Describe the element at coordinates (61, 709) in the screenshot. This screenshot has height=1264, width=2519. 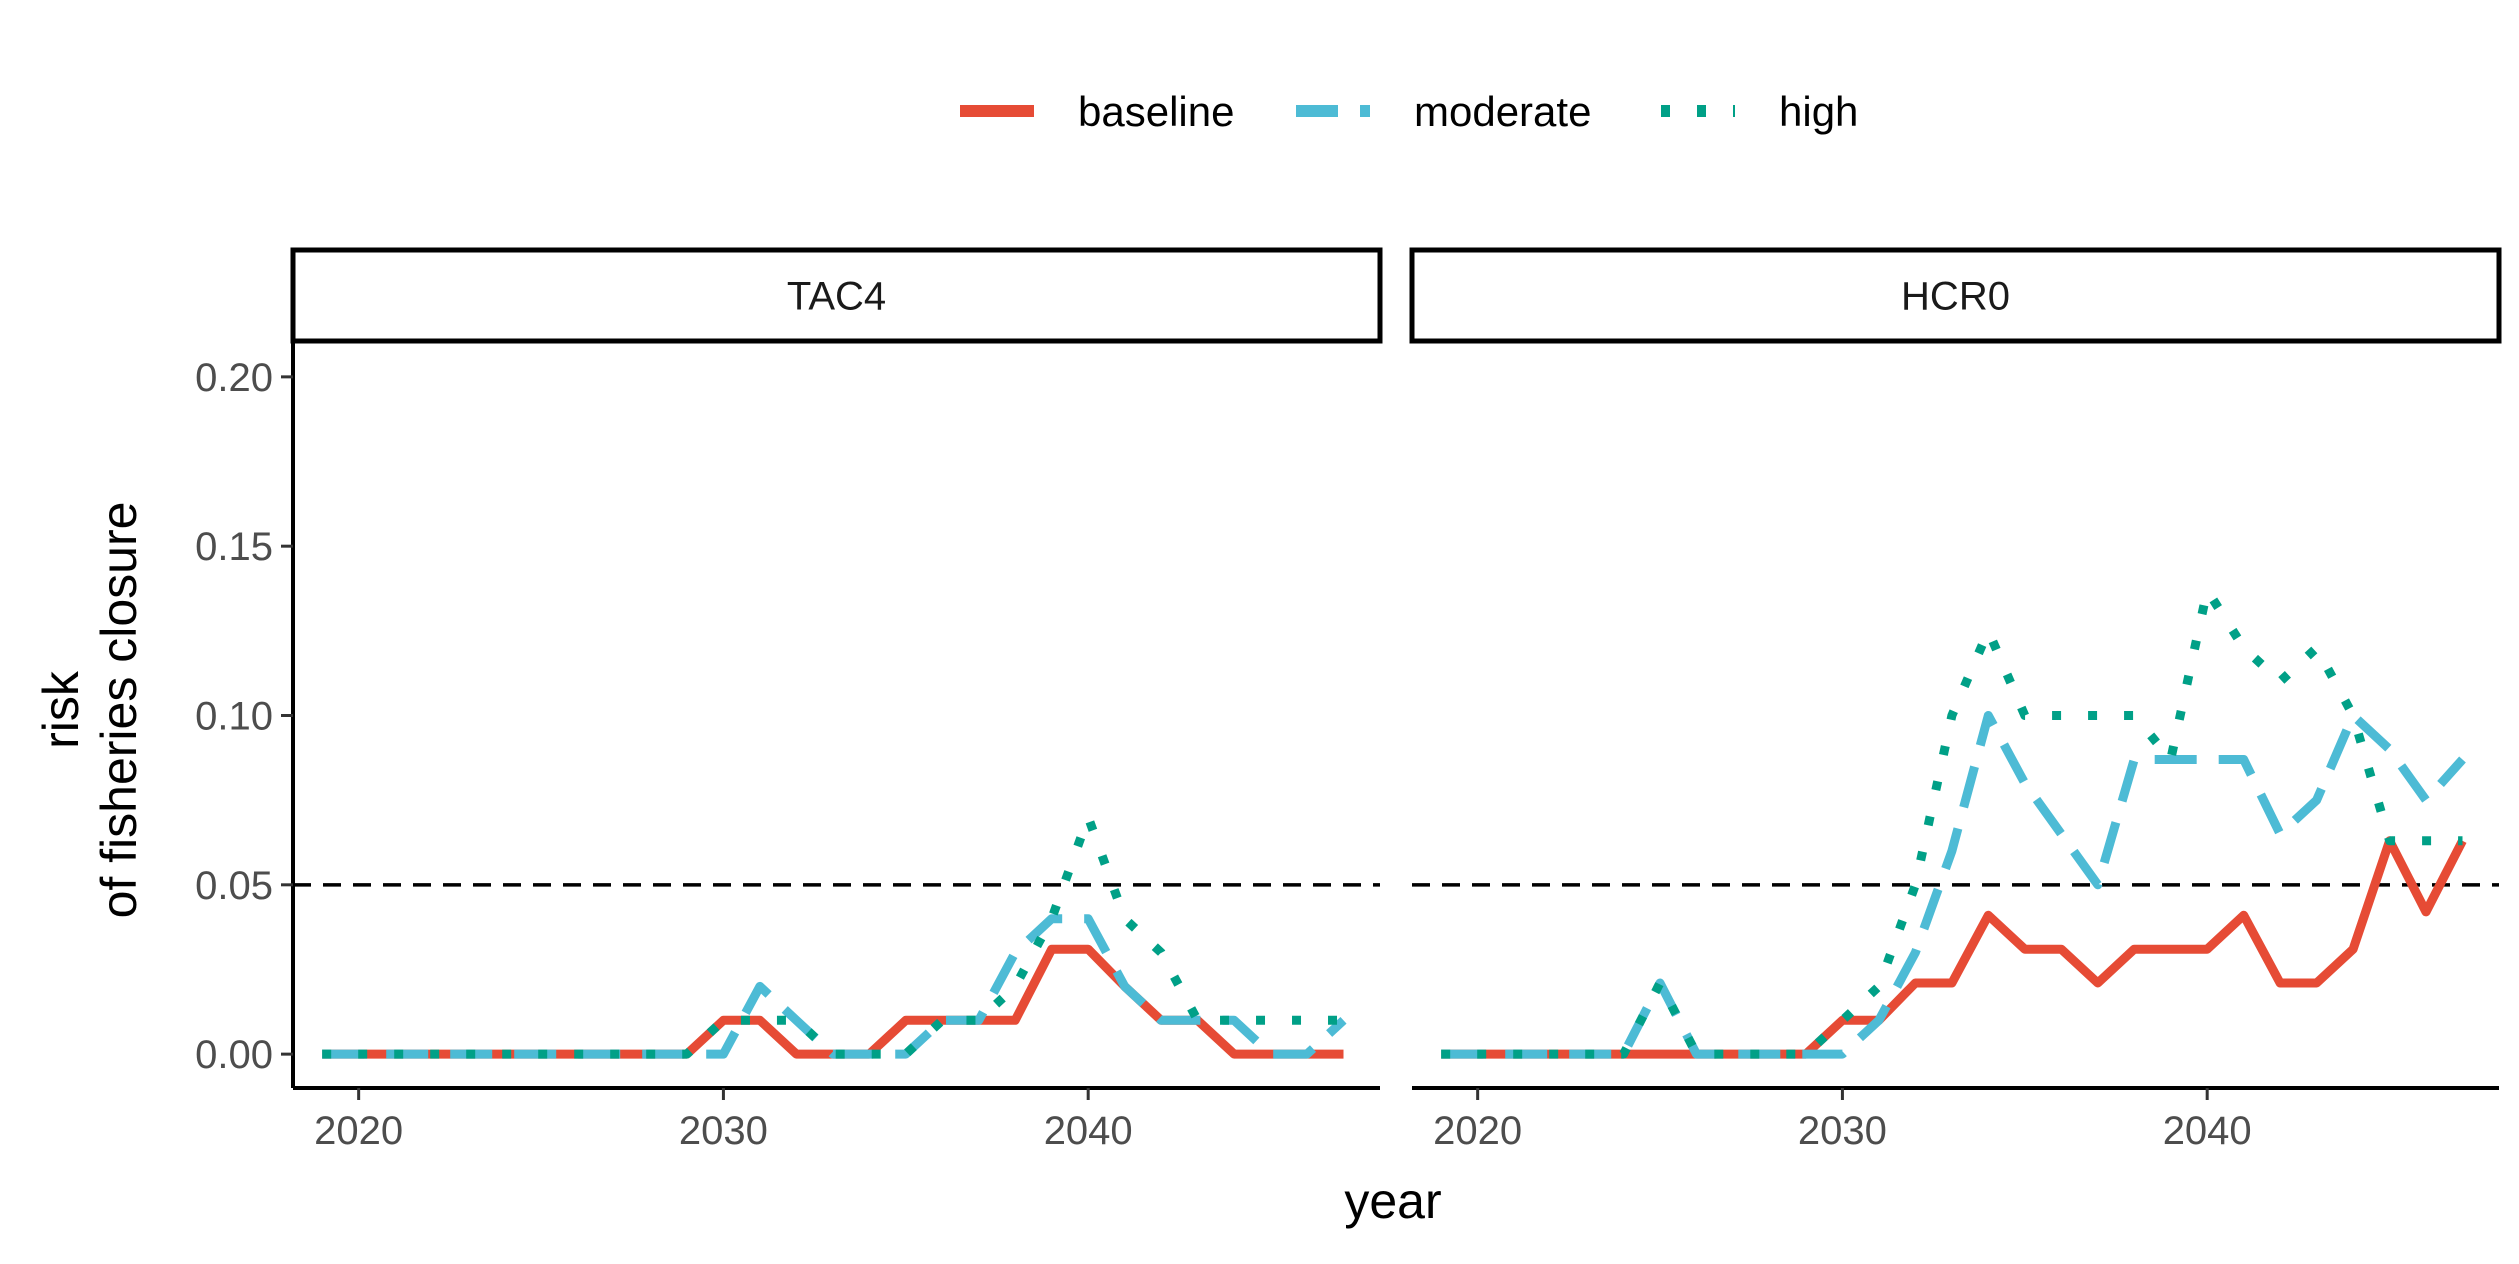
I see `y-axis-title-line: risk` at that location.